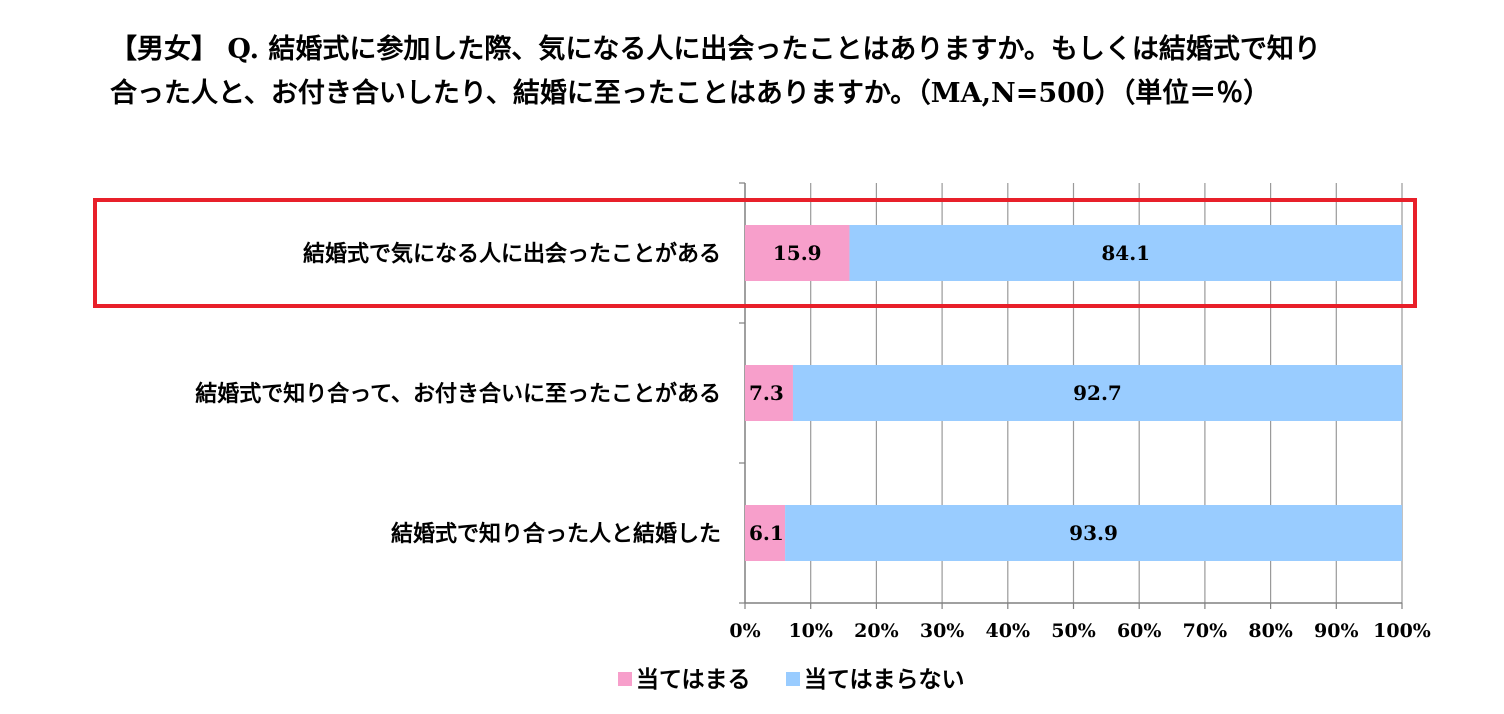  Describe the element at coordinates (512, 254) in the screenshot. I see `category-label: 結婚式で気になる人に出会ったことがある` at that location.